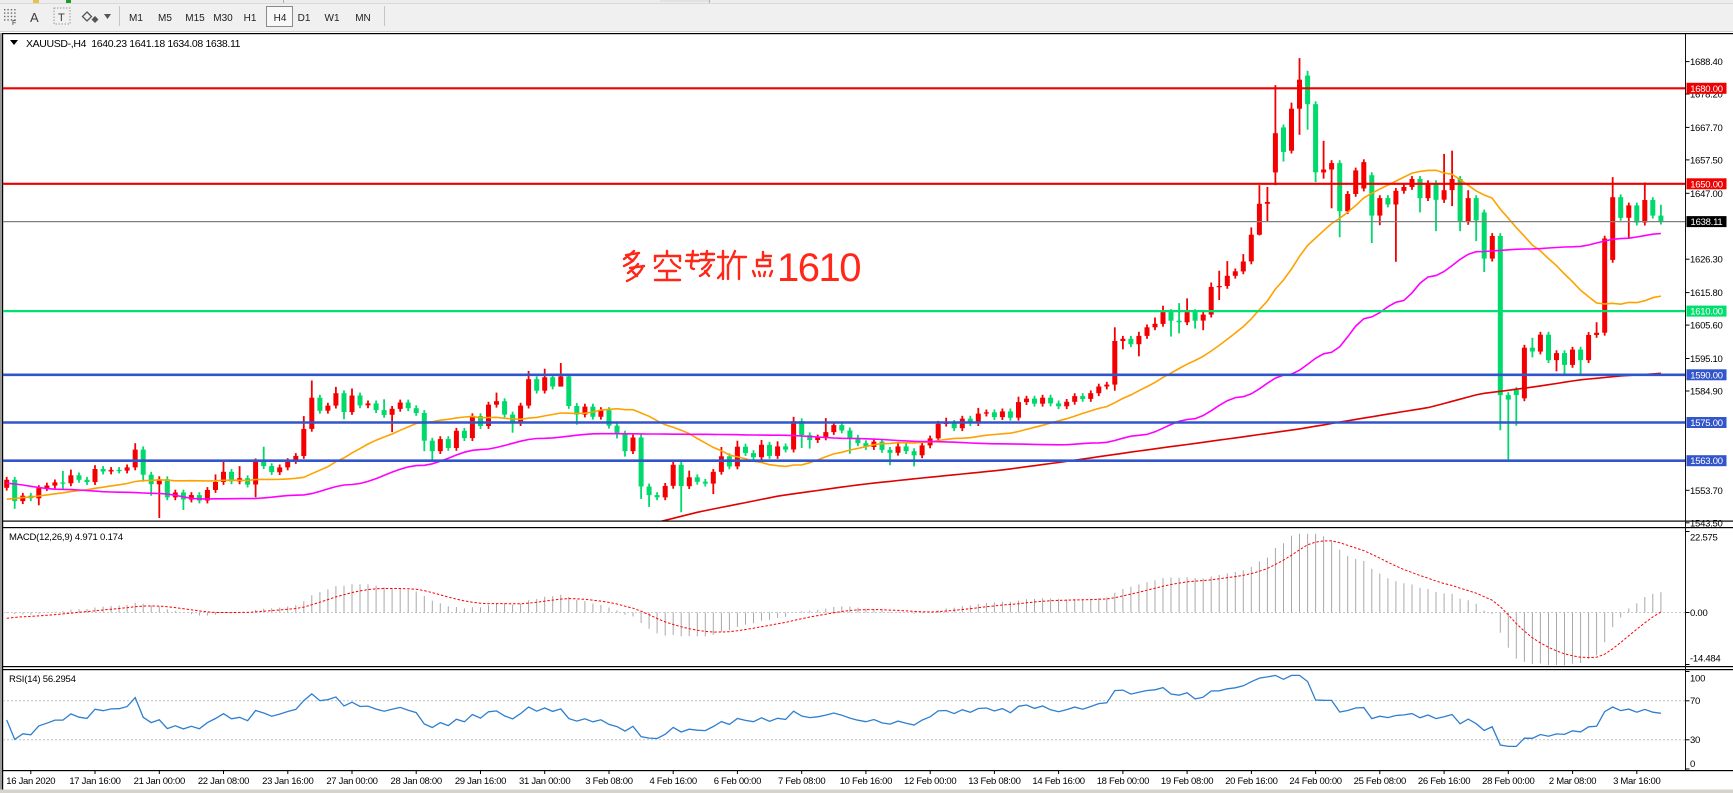  Describe the element at coordinates (66, 537) in the screenshot. I see `svg-text: MACD(12,26,9) 4.971 0.174` at that location.